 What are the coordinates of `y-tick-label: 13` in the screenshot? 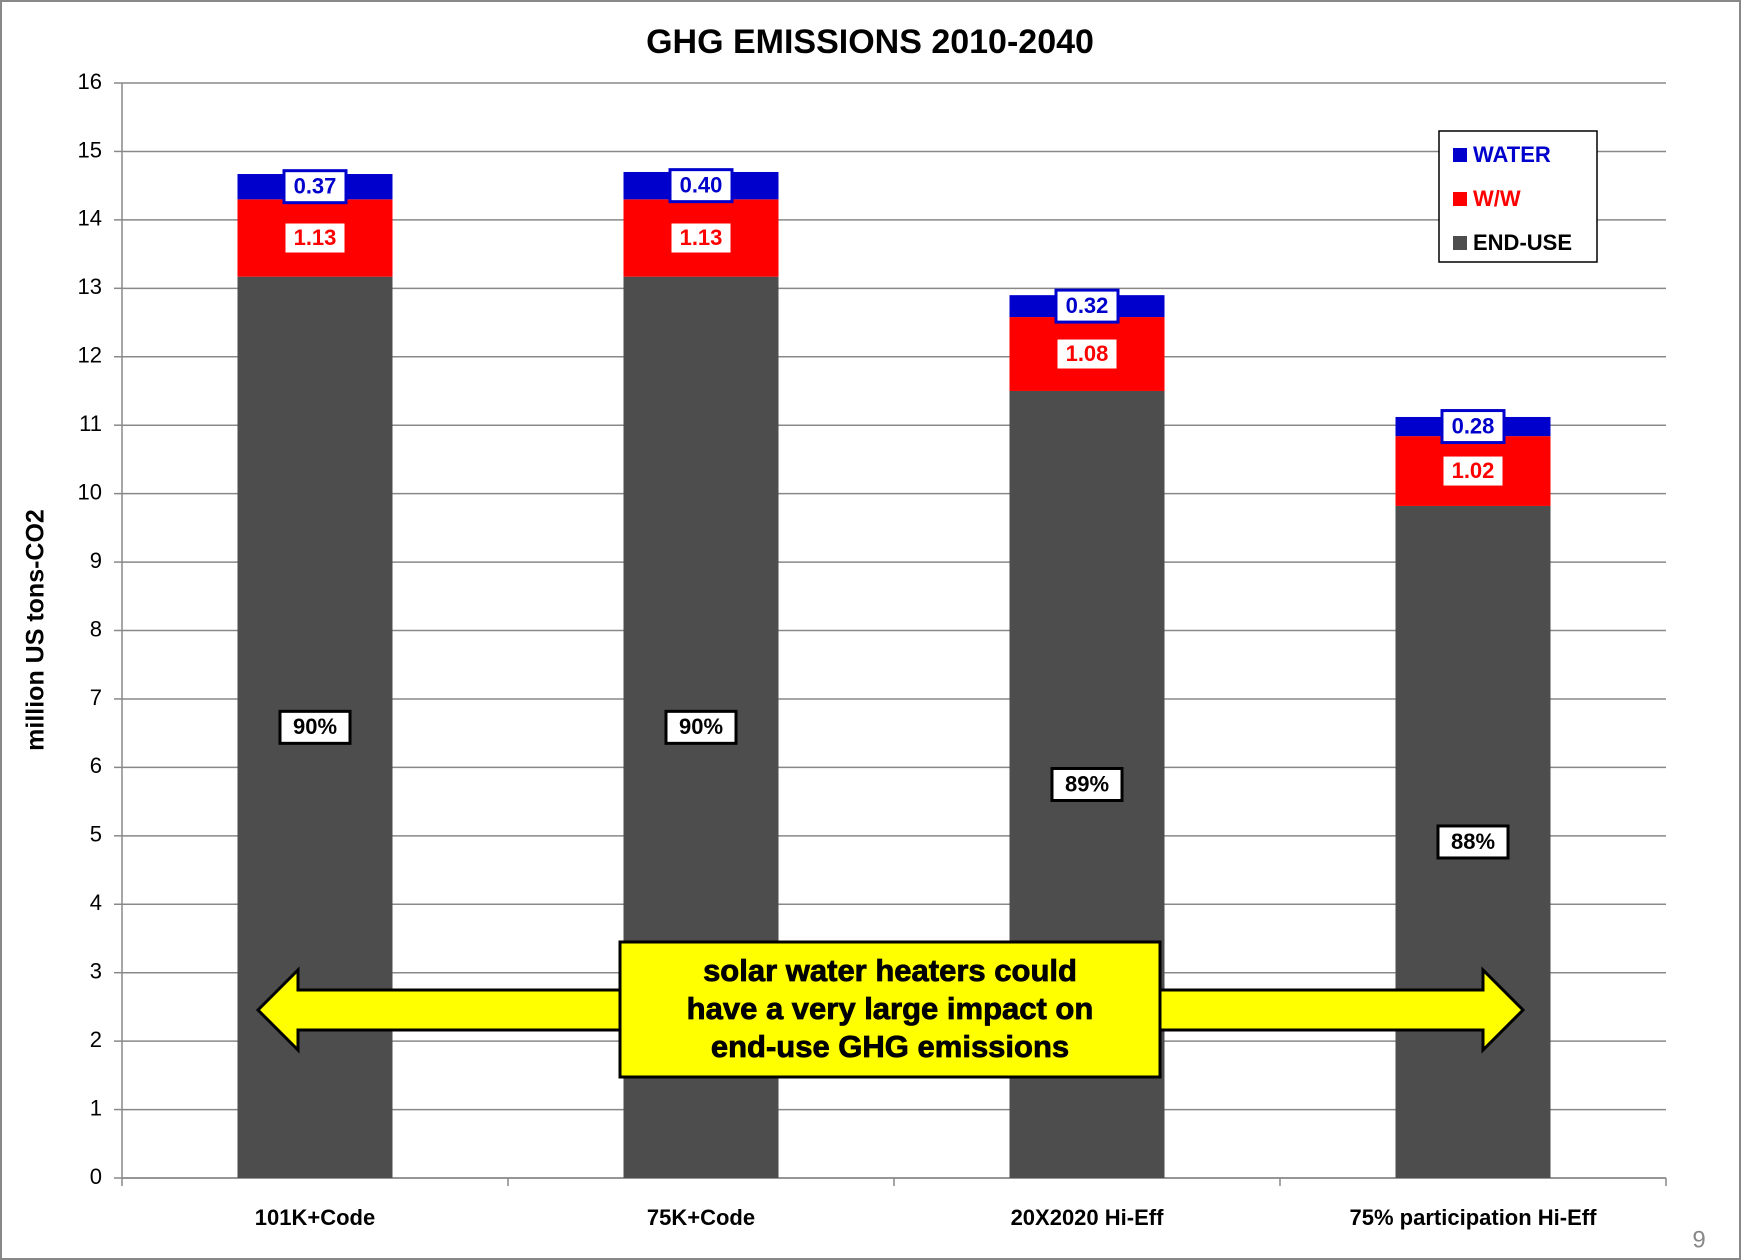 It's located at (90, 286).